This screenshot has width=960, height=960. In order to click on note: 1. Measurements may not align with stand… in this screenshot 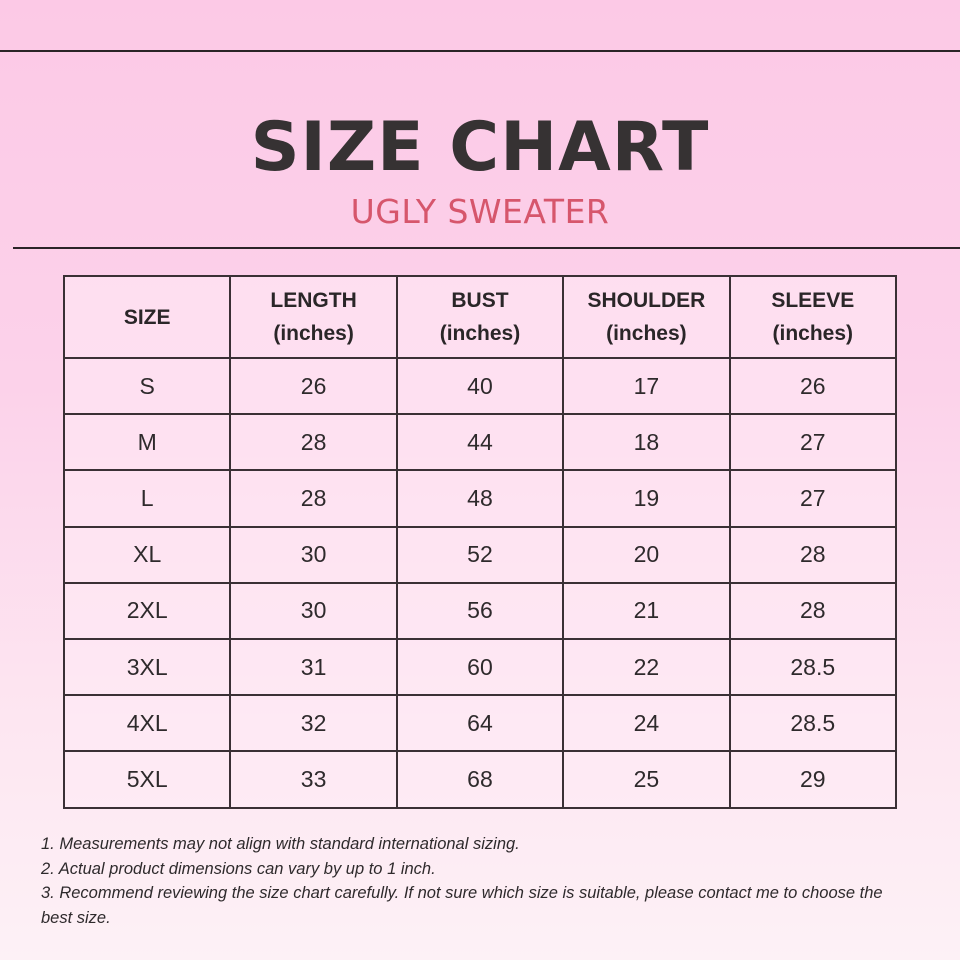, I will do `click(280, 844)`.